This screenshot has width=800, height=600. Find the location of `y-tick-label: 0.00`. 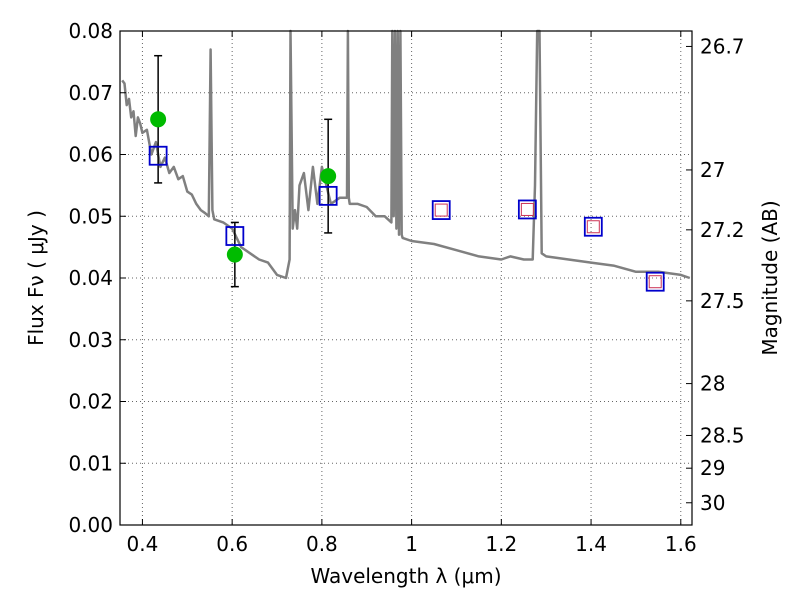

y-tick-label: 0.00 is located at coordinates (90, 525).